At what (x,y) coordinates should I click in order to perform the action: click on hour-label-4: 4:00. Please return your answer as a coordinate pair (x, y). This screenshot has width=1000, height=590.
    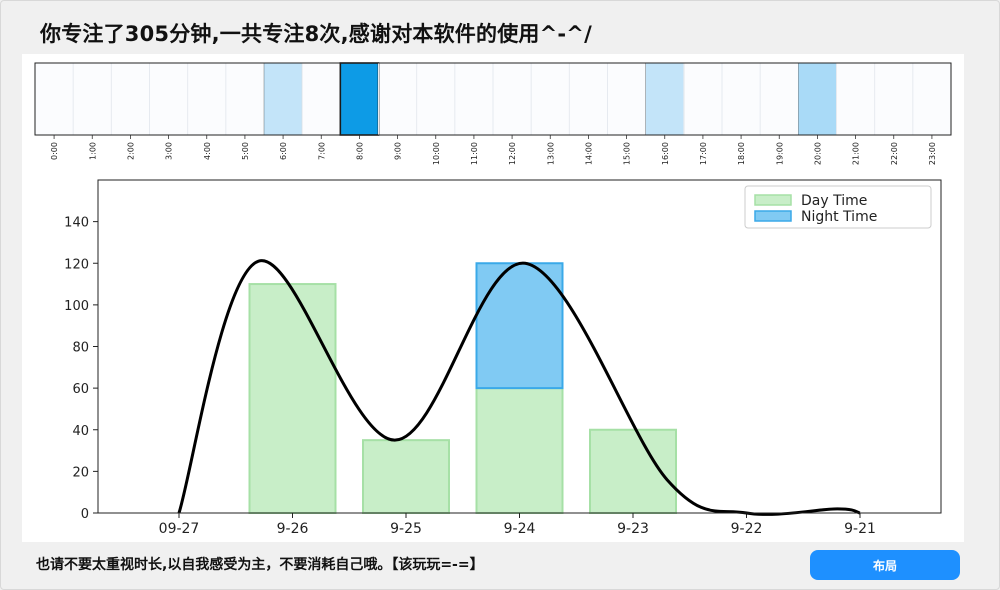
    Looking at the image, I should click on (207, 151).